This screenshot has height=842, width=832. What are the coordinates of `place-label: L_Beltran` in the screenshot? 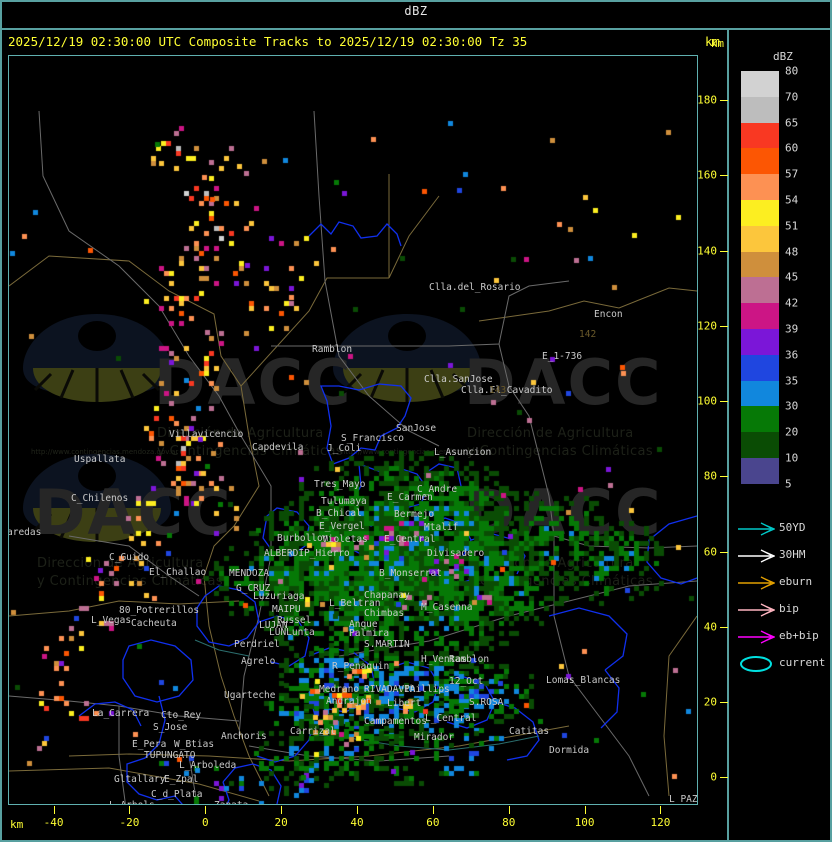 It's located at (355, 603).